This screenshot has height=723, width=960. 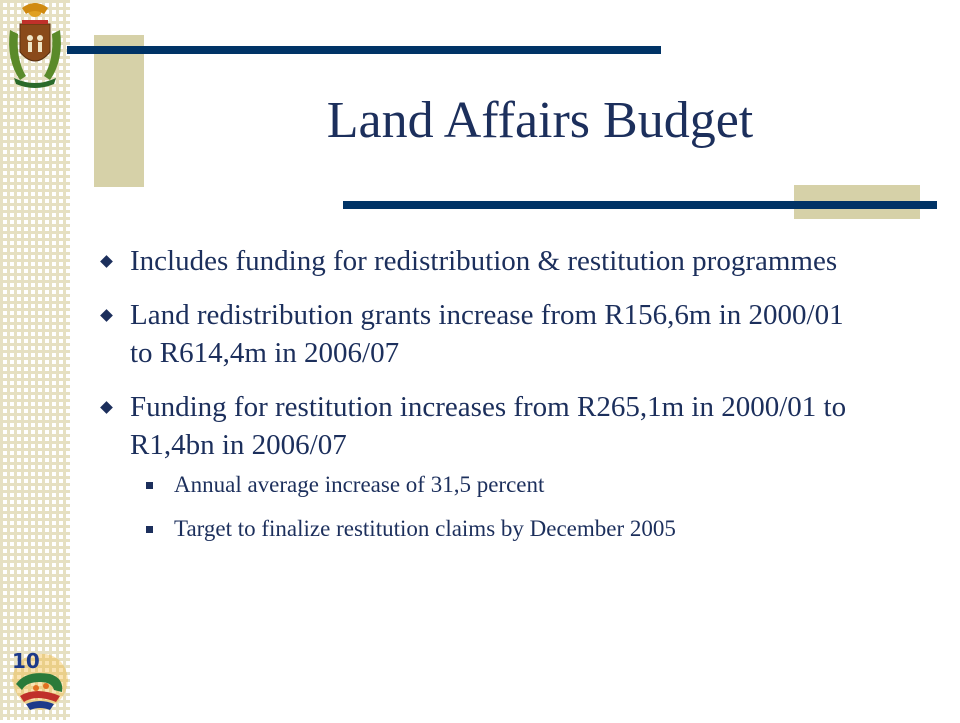 What do you see at coordinates (540, 120) in the screenshot?
I see `slide-title: Land Affairs Budget` at bounding box center [540, 120].